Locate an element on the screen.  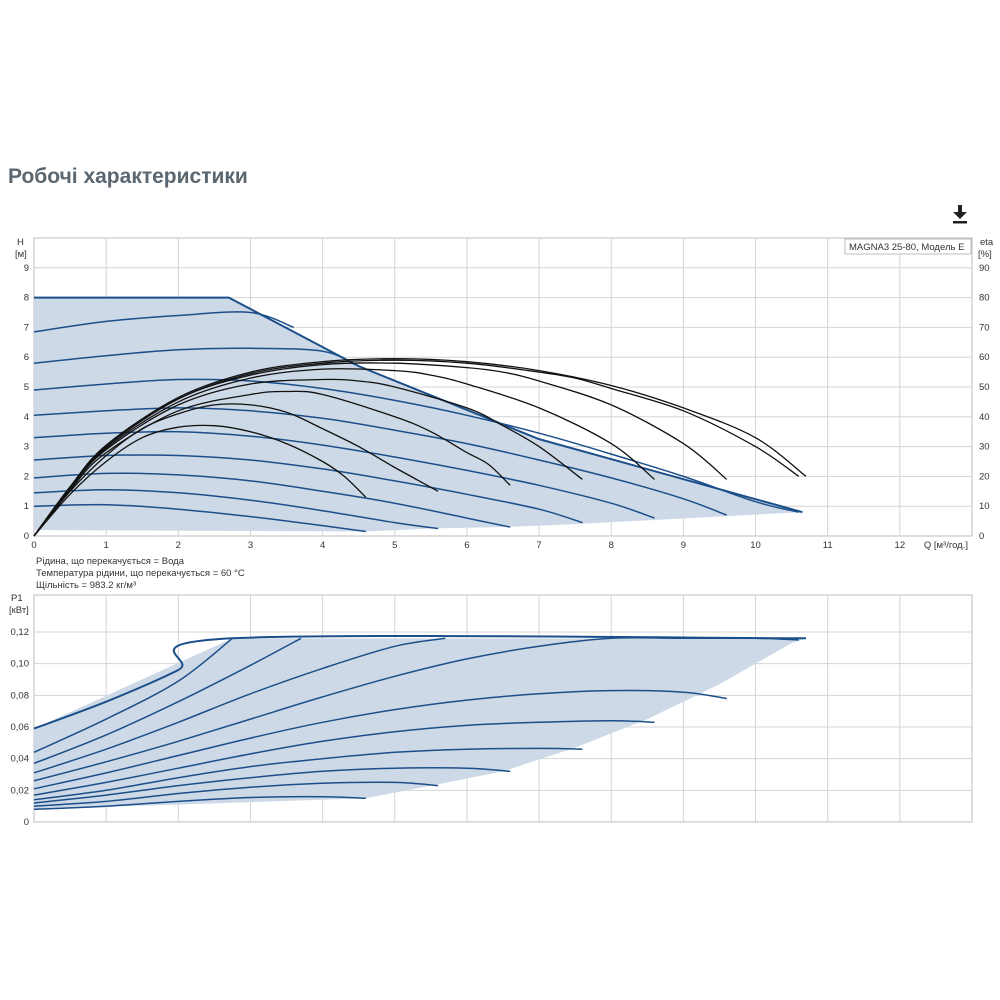
head-y2-tick-label: 60 is located at coordinates (984, 357).